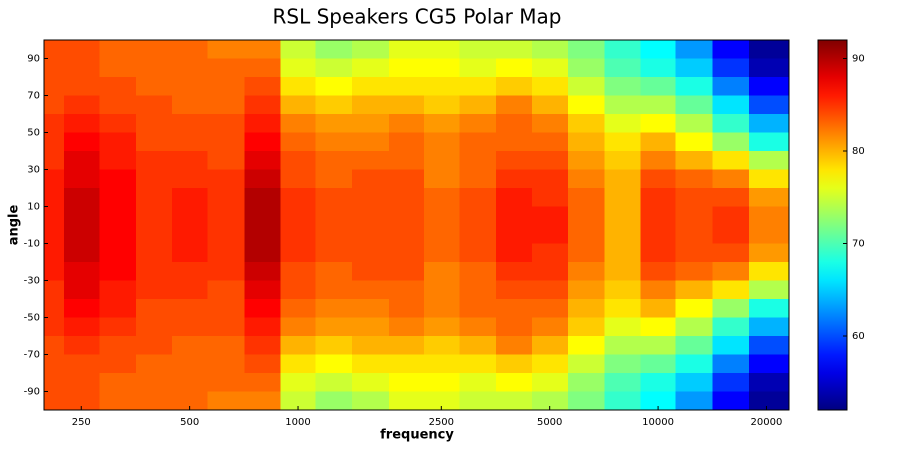  Describe the element at coordinates (767, 422) in the screenshot. I see `x-tick-label: 20000` at that location.